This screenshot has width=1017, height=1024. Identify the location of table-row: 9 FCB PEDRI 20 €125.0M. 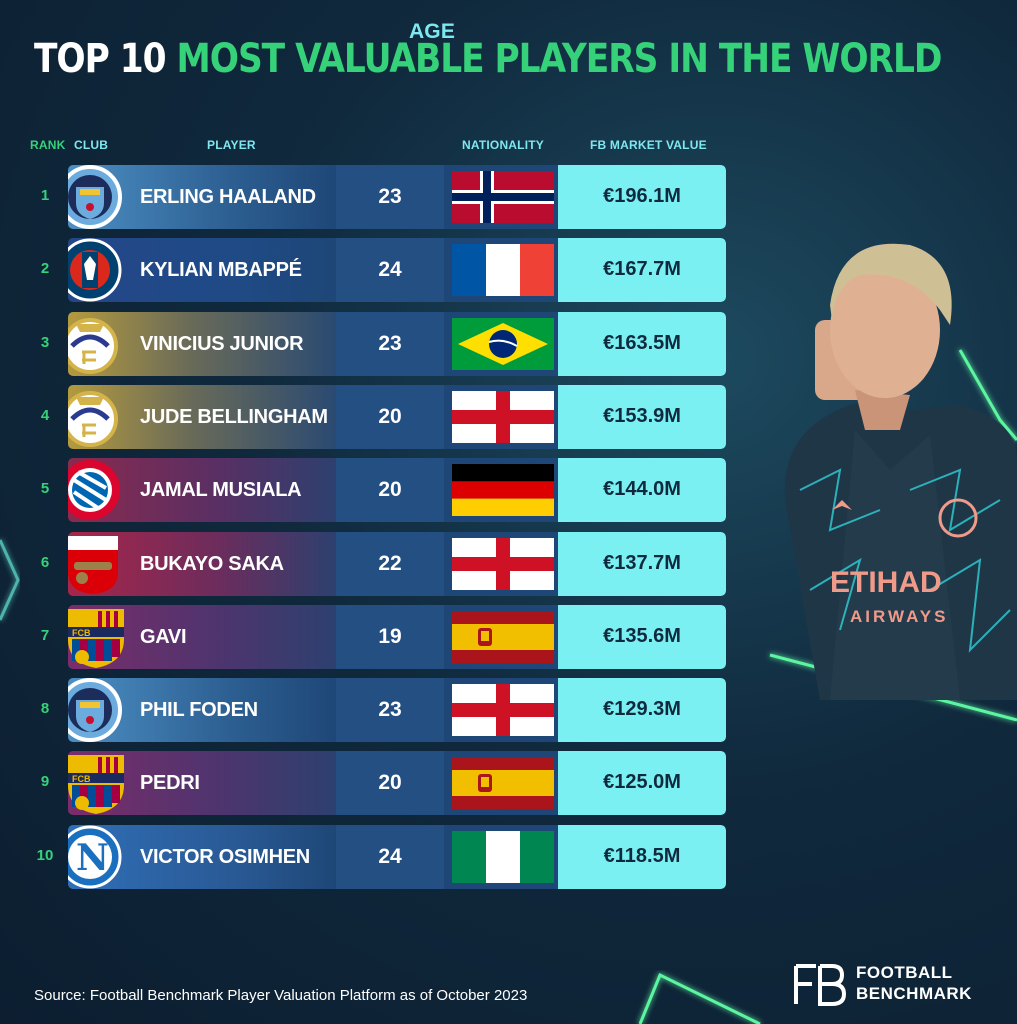
(370, 783).